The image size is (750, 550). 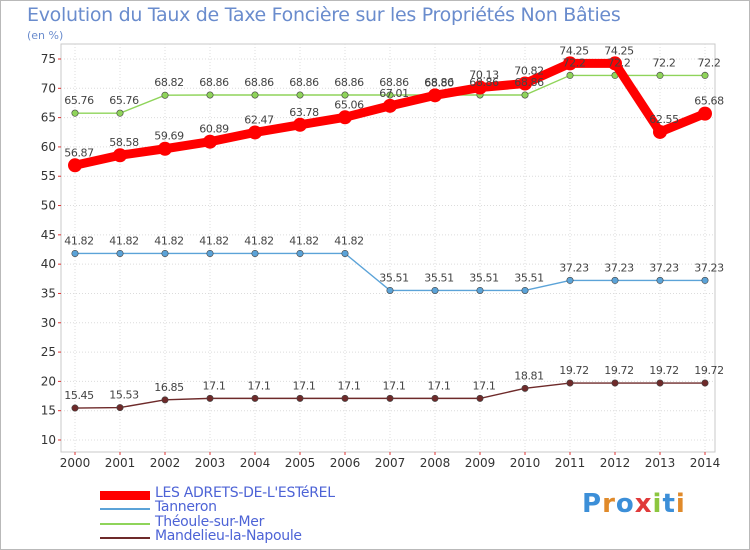 What do you see at coordinates (48, 88) in the screenshot?
I see `y-tick-label: 70` at bounding box center [48, 88].